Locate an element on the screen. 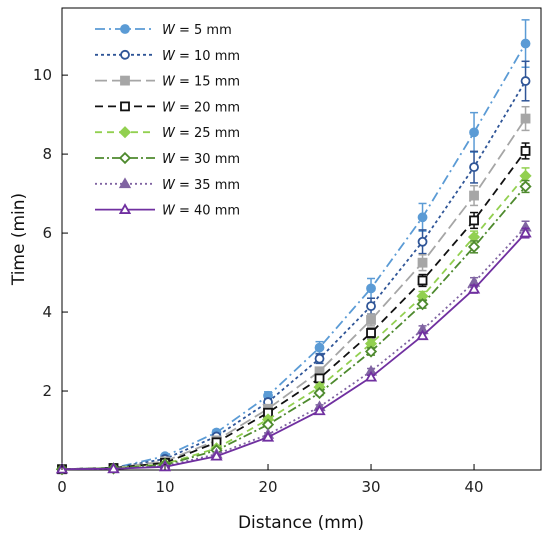  legend-label: W = 10 mm is located at coordinates (201, 56).